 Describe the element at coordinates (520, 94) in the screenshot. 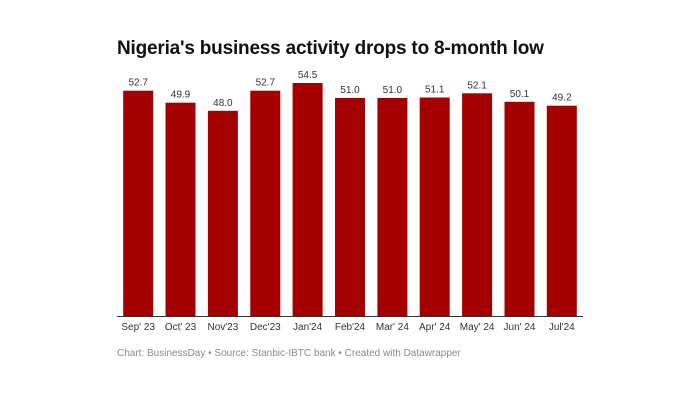

I see `value-label-9: 50.1` at that location.